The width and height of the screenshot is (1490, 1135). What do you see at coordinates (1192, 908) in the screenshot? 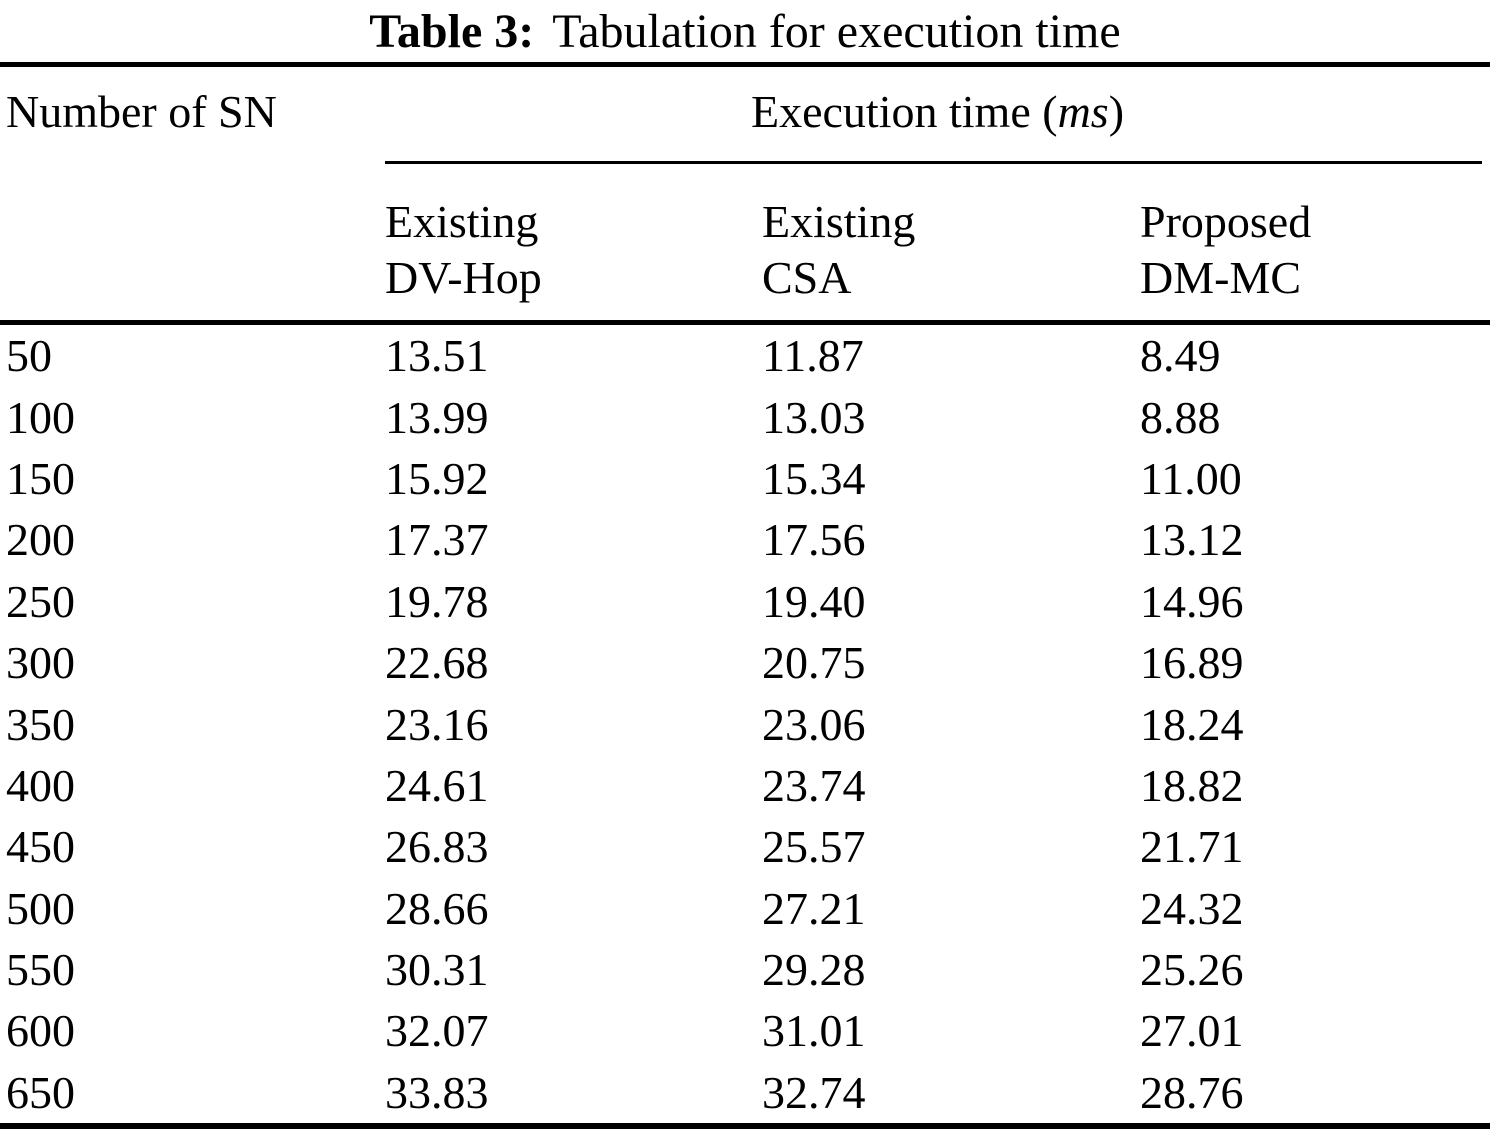
I see `cell-dm-mc: 24.32` at bounding box center [1192, 908].